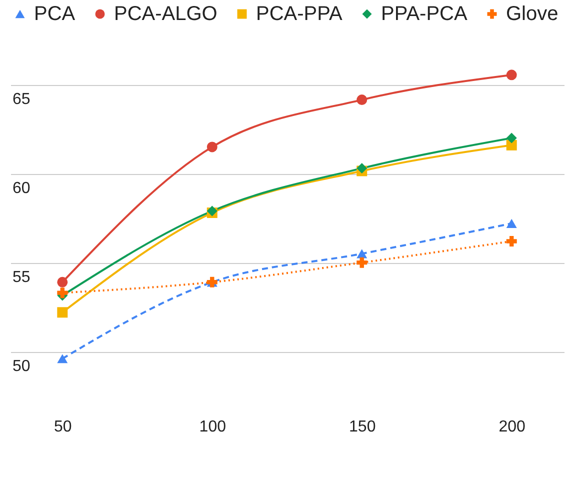 Image resolution: width=584 pixels, height=486 pixels. I want to click on legend-label: PCA, so click(55, 14).